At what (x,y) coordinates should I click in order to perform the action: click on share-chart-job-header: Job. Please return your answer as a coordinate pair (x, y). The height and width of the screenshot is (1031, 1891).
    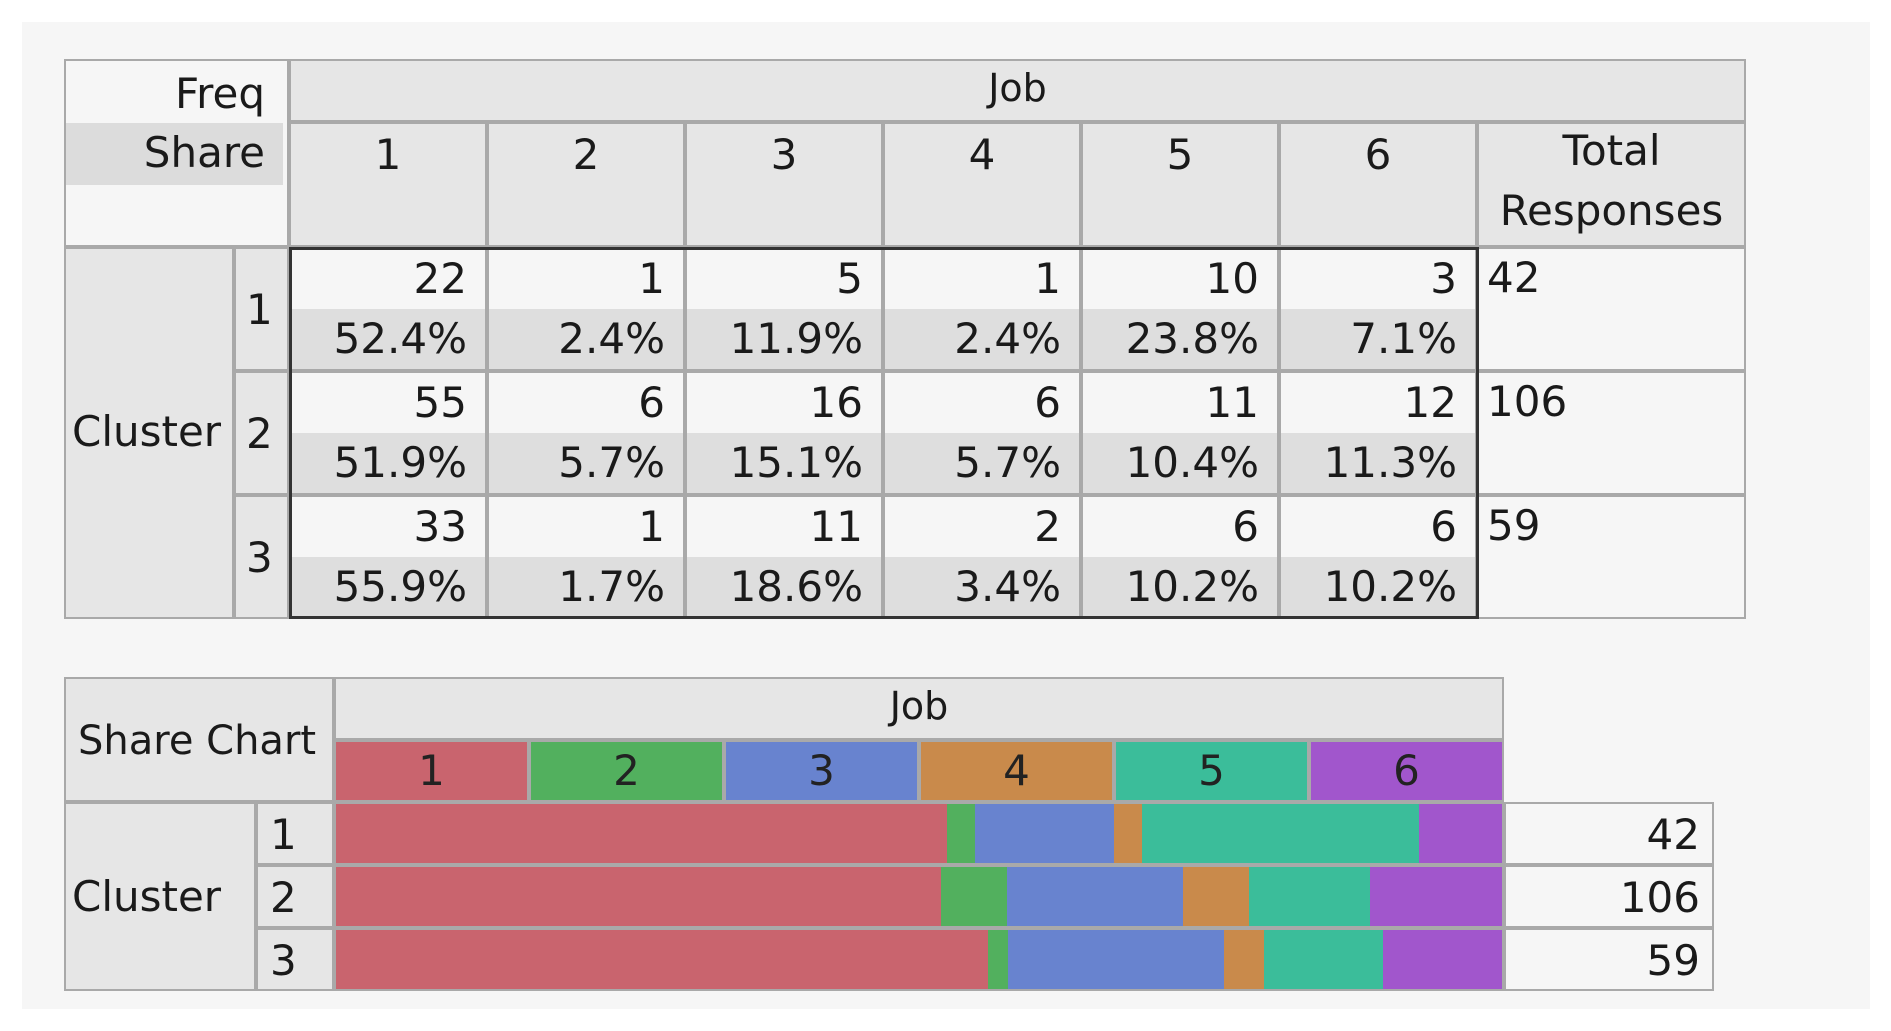
    Looking at the image, I should click on (919, 708).